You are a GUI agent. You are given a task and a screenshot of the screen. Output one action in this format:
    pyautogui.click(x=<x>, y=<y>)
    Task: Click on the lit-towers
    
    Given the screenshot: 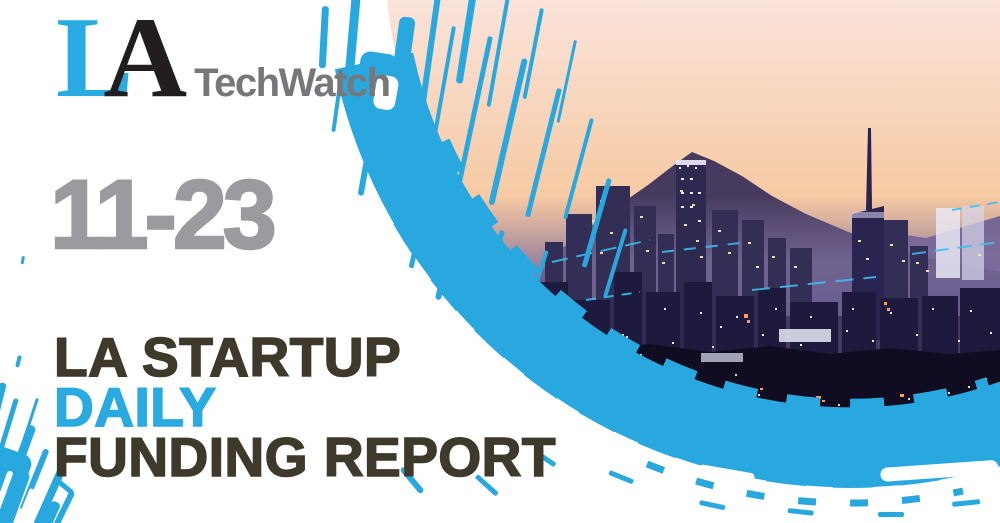 What is the action you would take?
    pyautogui.click(x=960, y=243)
    